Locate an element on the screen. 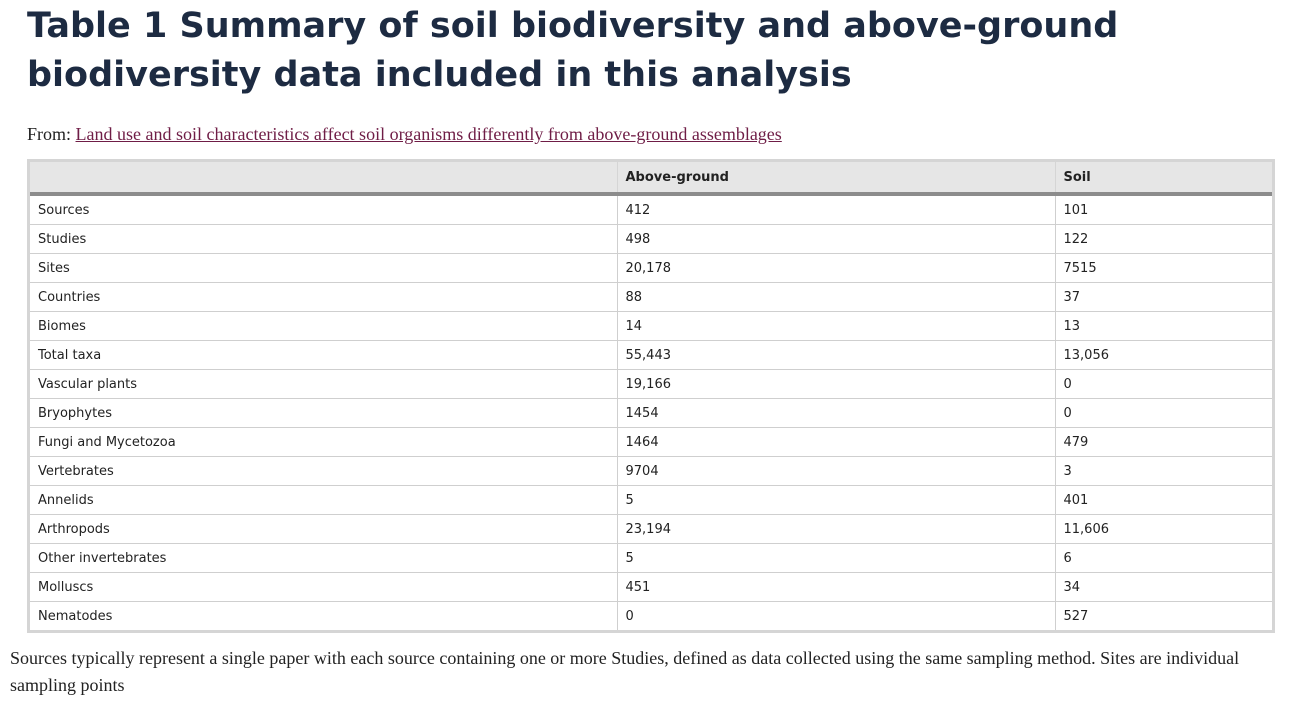  table-row: Studies 498 122 is located at coordinates (651, 239).